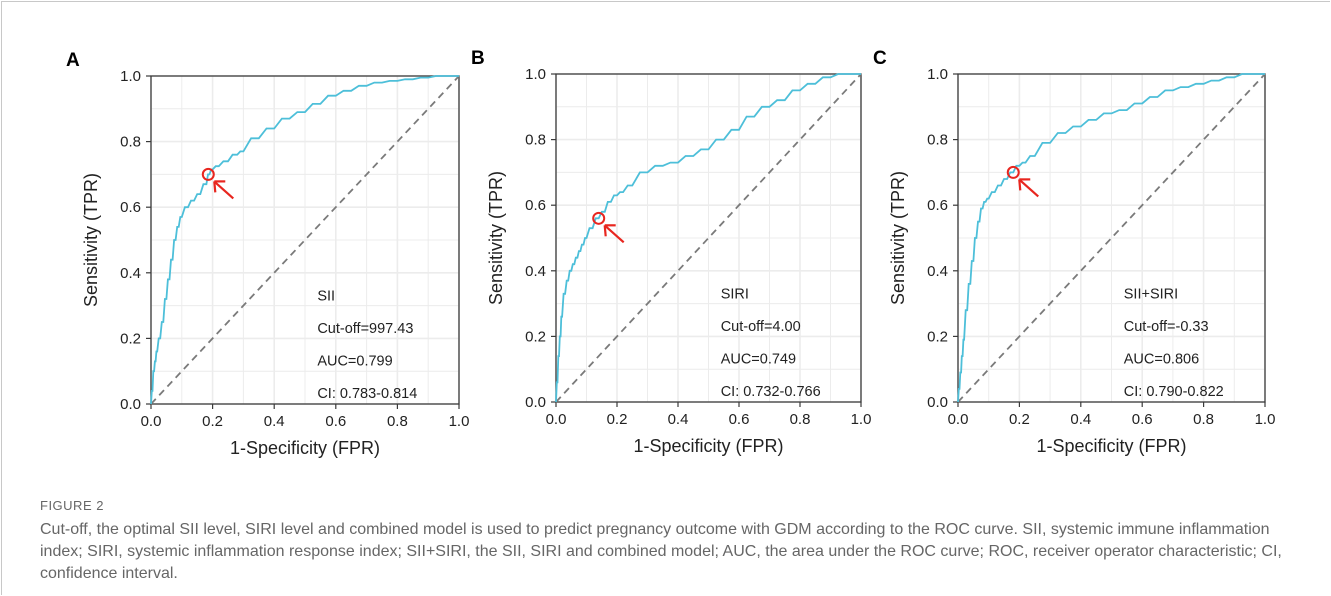 The image size is (1331, 596). I want to click on annotation-line: Cut-off=997.43, so click(365, 329).